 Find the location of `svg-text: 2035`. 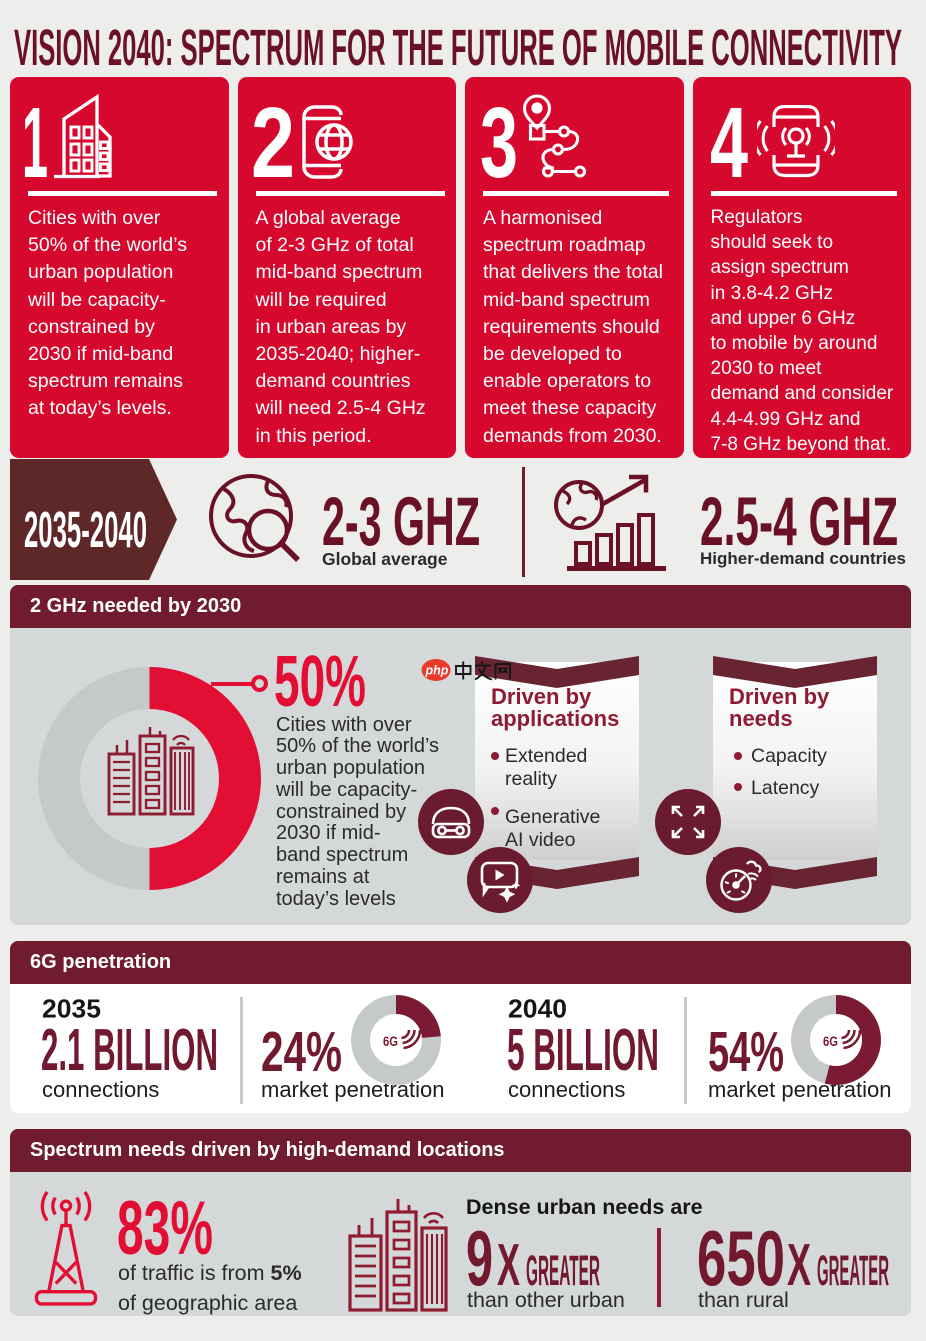

svg-text: 2035 is located at coordinates (71, 1009).